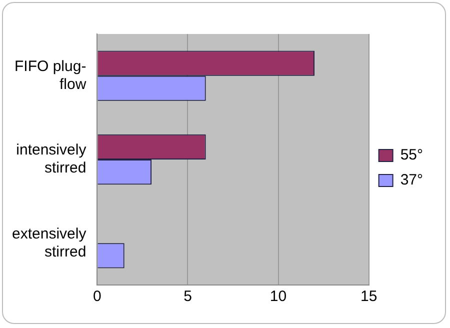 The height and width of the screenshot is (328, 450). Describe the element at coordinates (369, 297) in the screenshot. I see `x-tick-label: 15` at that location.